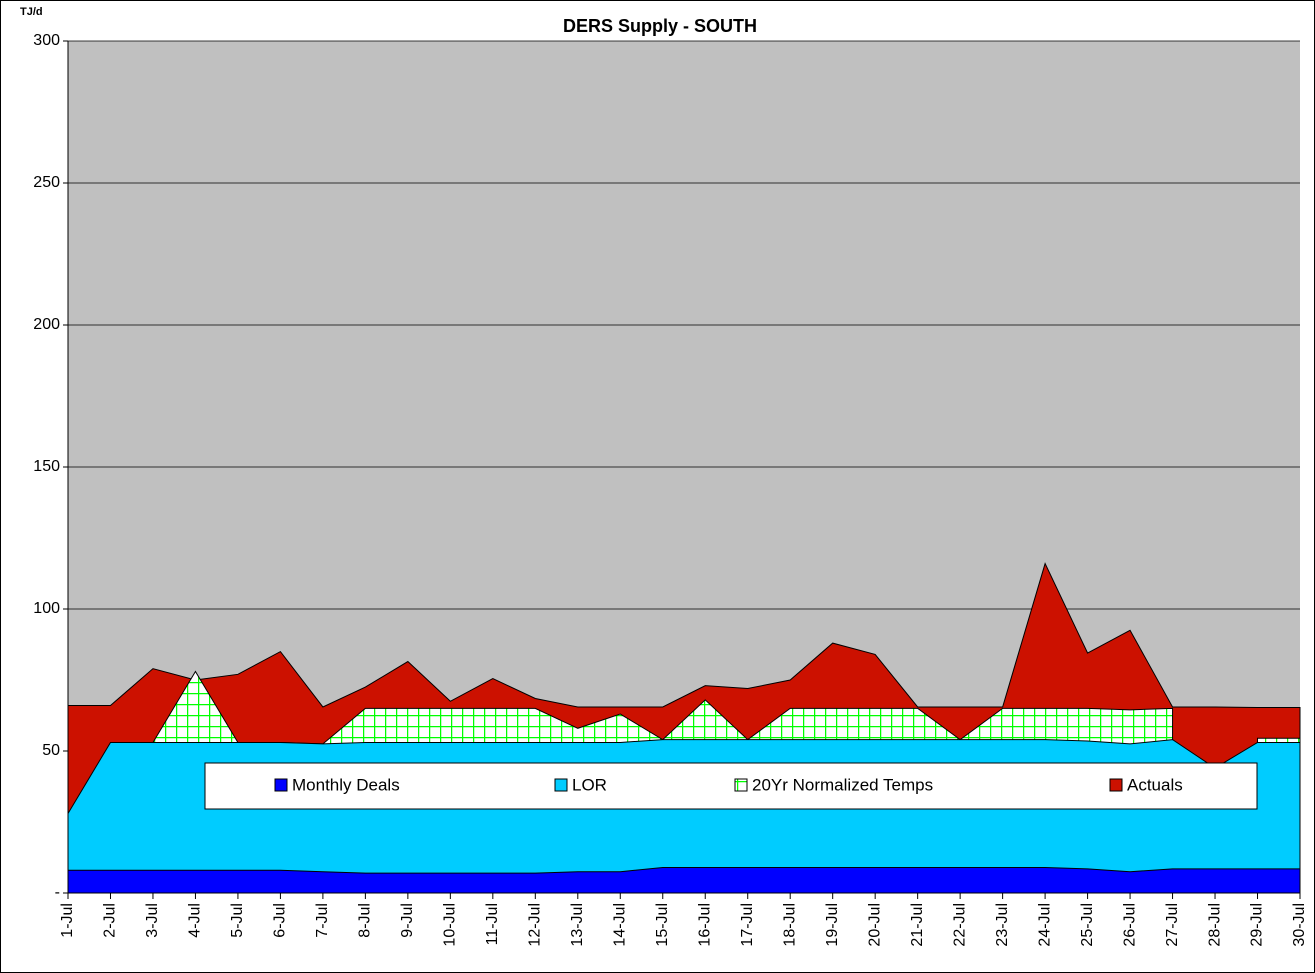 This screenshot has width=1315, height=973. I want to click on x-tick-label: 14-Jul, so click(619, 925).